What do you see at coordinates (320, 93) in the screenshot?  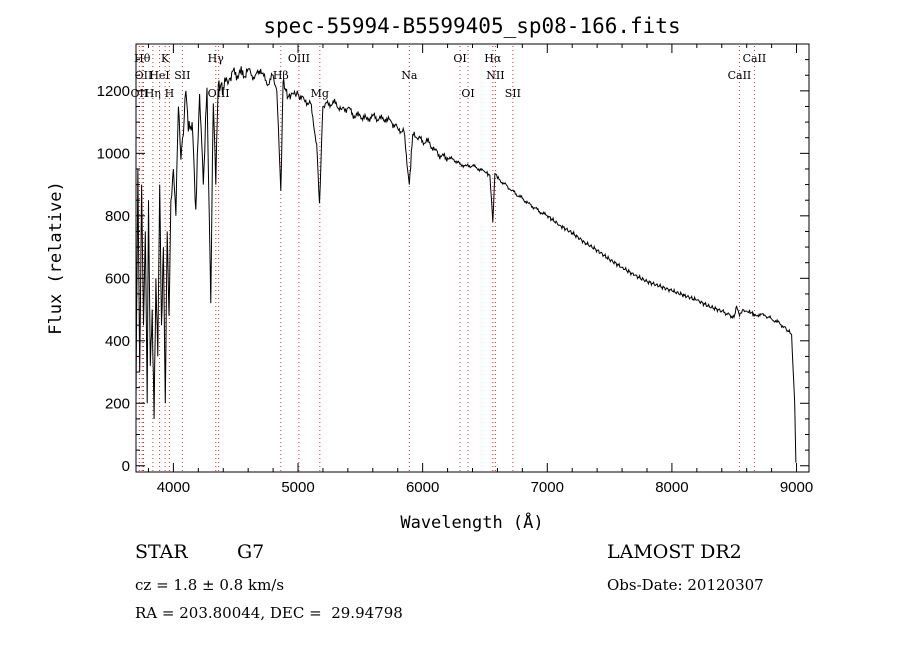 I see `line-marker-label: Mg` at bounding box center [320, 93].